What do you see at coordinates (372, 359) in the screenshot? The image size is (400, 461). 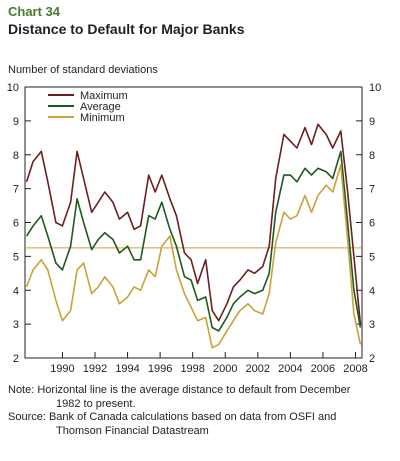 I see `y-tick-label-right: 2` at bounding box center [372, 359].